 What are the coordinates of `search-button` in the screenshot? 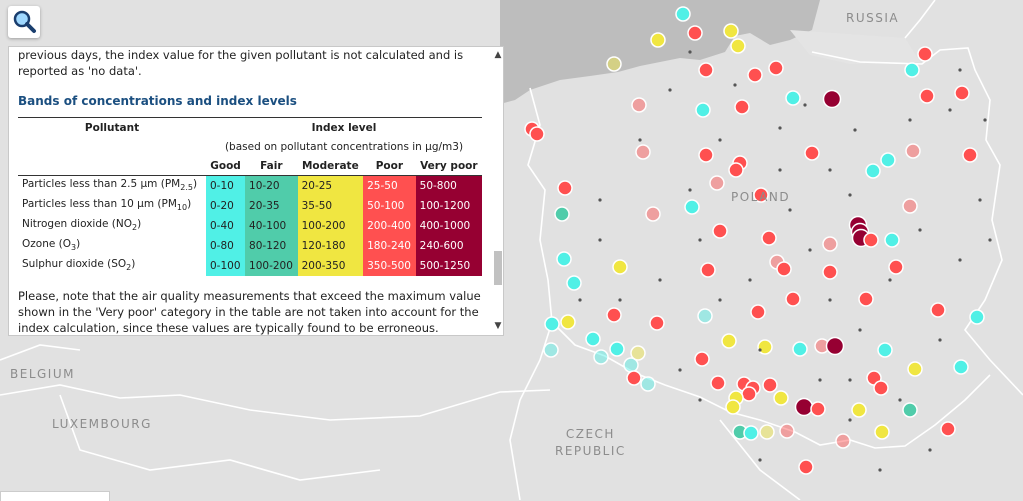 It's located at (24, 22).